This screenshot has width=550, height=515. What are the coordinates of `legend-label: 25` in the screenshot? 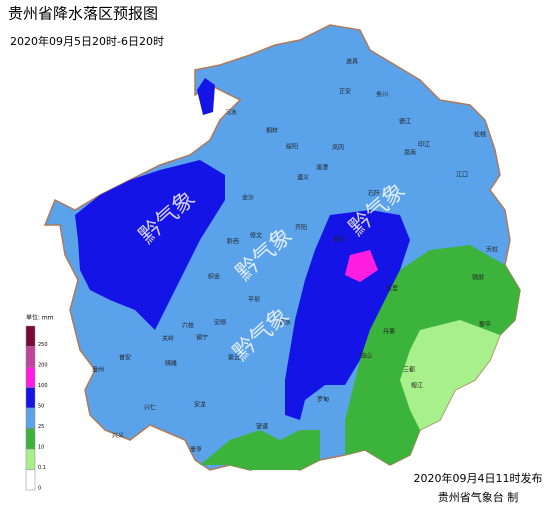 It's located at (41, 427).